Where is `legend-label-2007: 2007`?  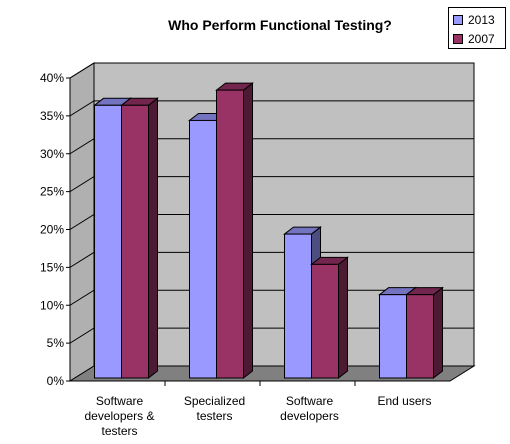
legend-label-2007: 2007 is located at coordinates (481, 38).